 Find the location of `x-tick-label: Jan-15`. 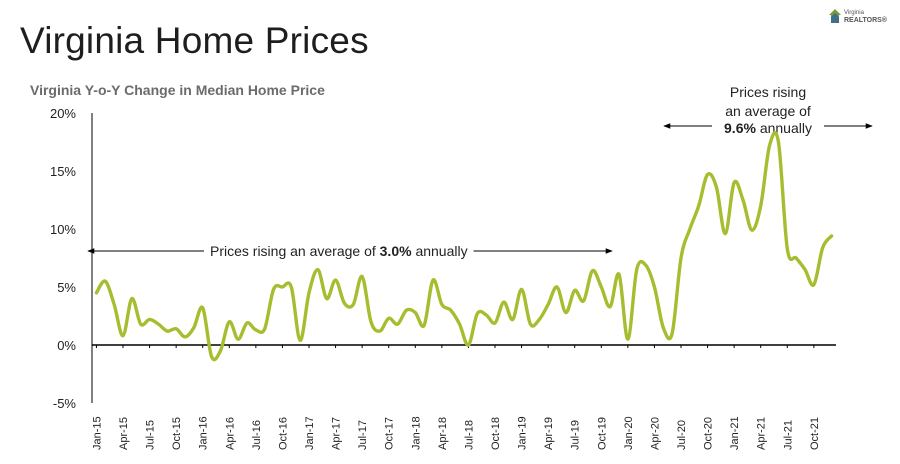

x-tick-label: Jan-15 is located at coordinates (97, 433).